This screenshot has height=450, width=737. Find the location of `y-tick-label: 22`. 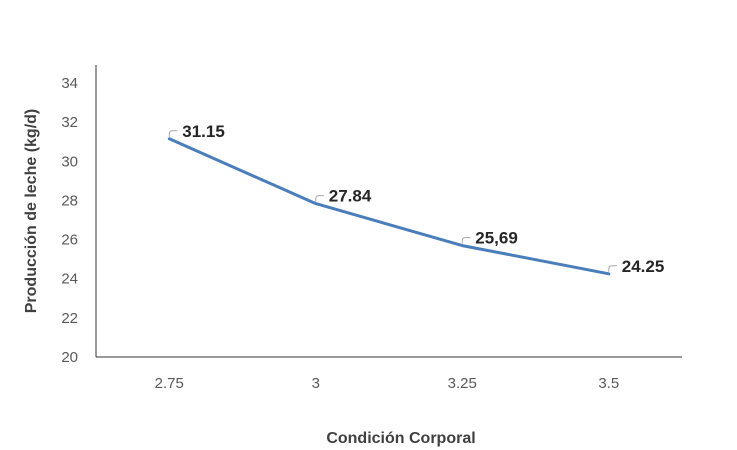

y-tick-label: 22 is located at coordinates (69, 318).